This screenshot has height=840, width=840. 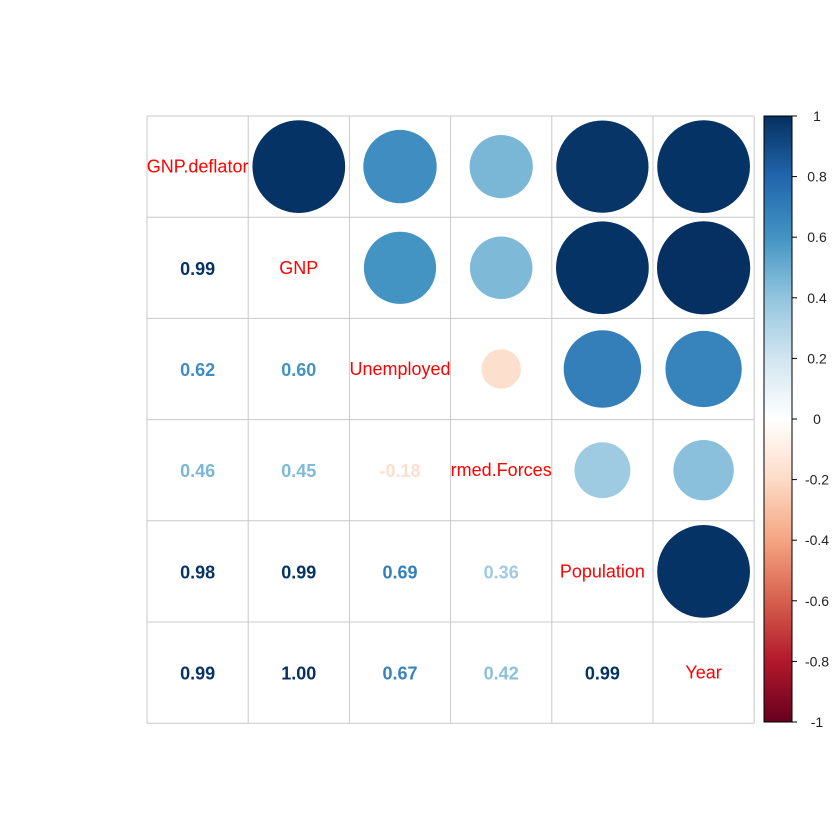 What do you see at coordinates (197, 370) in the screenshot?
I see `correlation-value: 0.62` at bounding box center [197, 370].